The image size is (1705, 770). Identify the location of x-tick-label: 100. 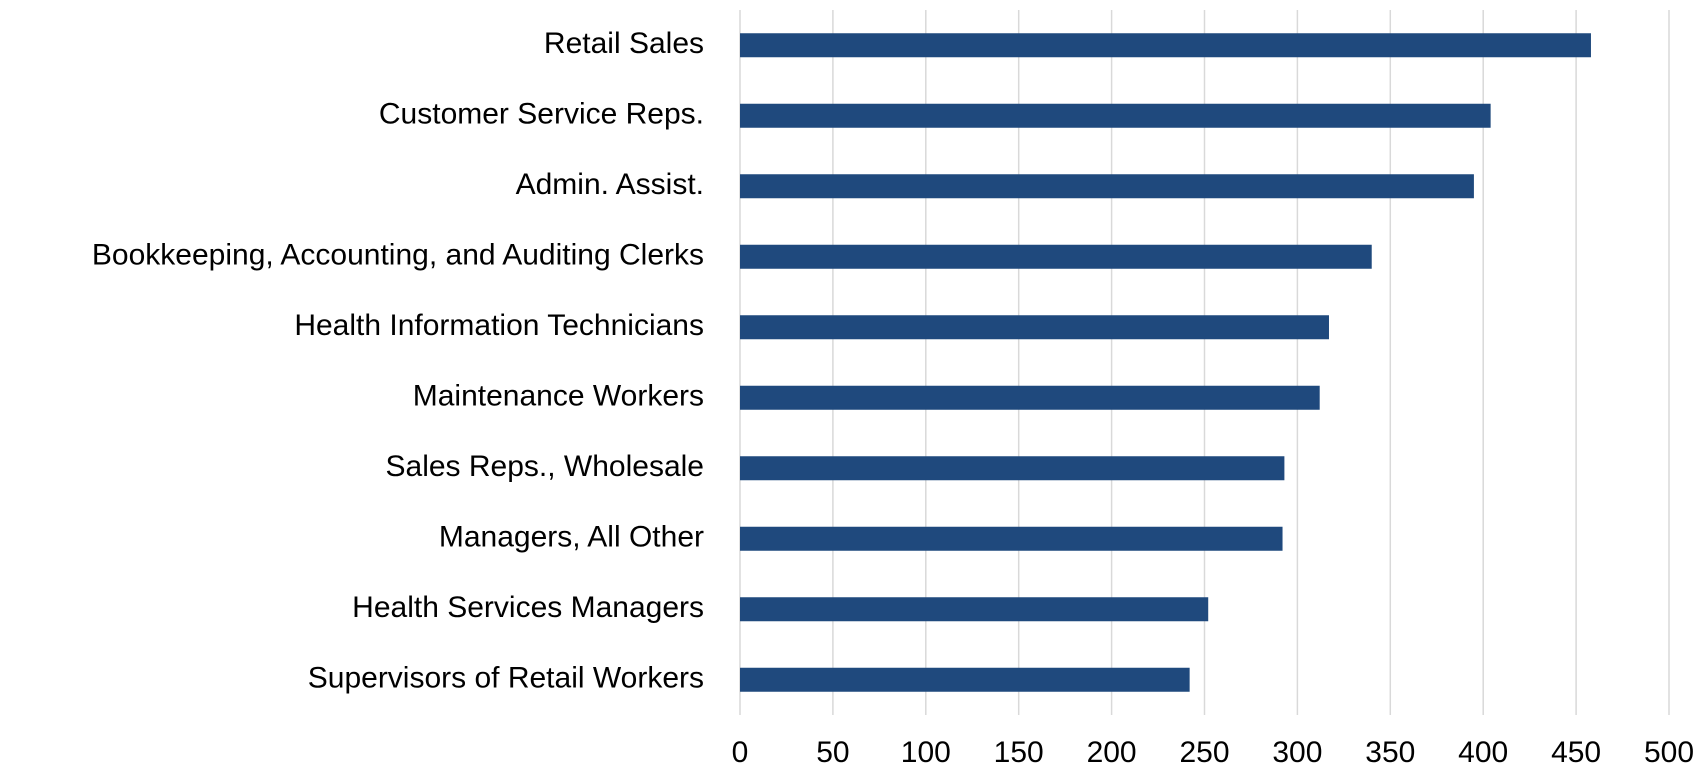
(926, 752).